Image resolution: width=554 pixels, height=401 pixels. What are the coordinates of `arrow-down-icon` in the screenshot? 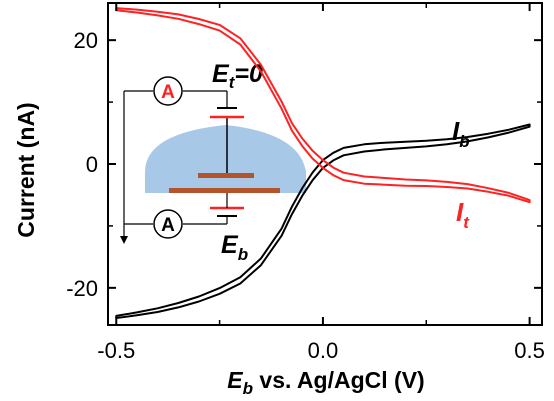 It's located at (124, 240).